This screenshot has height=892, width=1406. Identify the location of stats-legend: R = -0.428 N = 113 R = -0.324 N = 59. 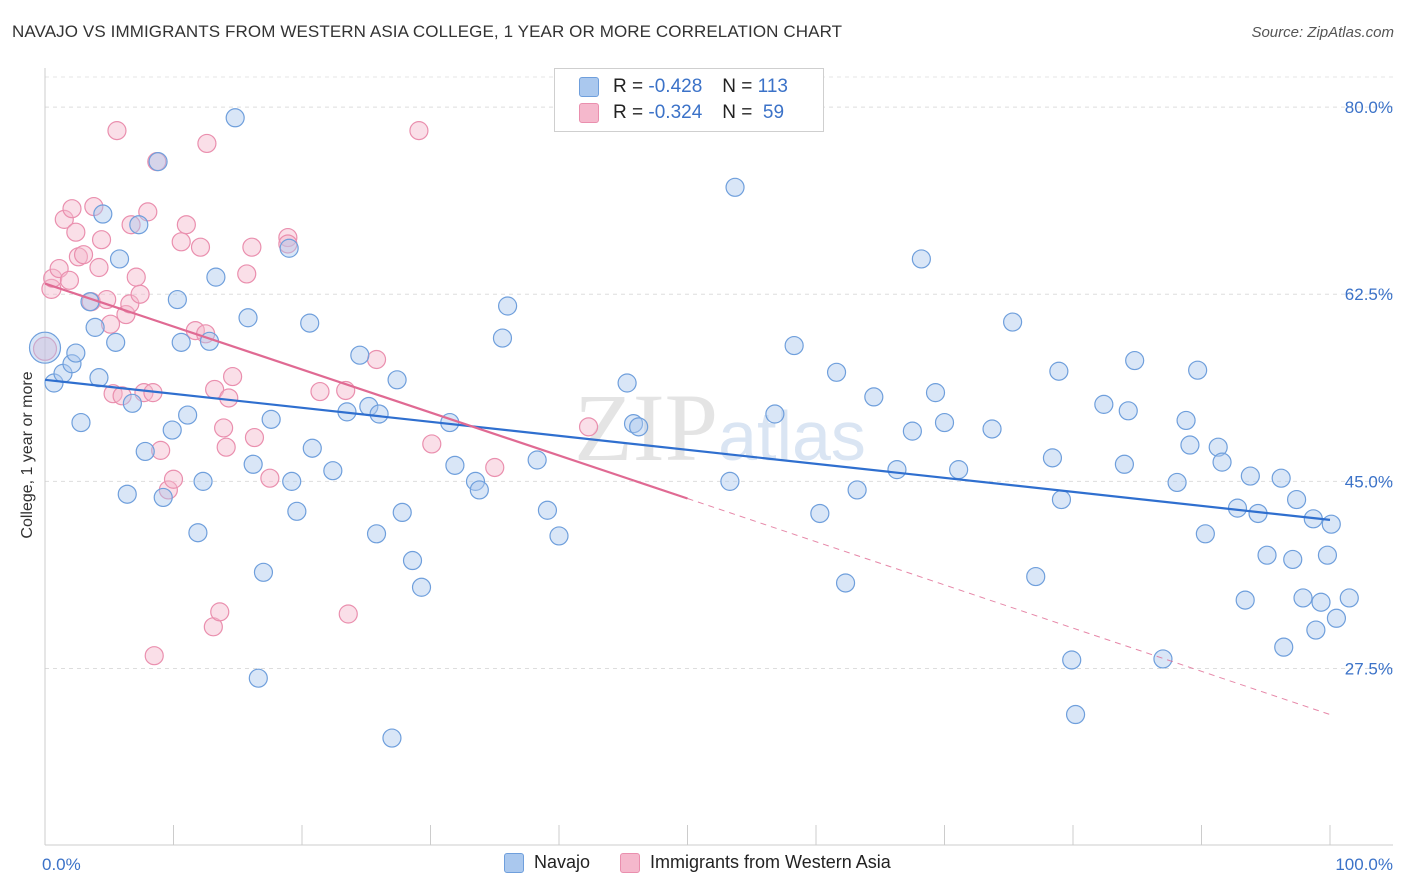
(689, 100).